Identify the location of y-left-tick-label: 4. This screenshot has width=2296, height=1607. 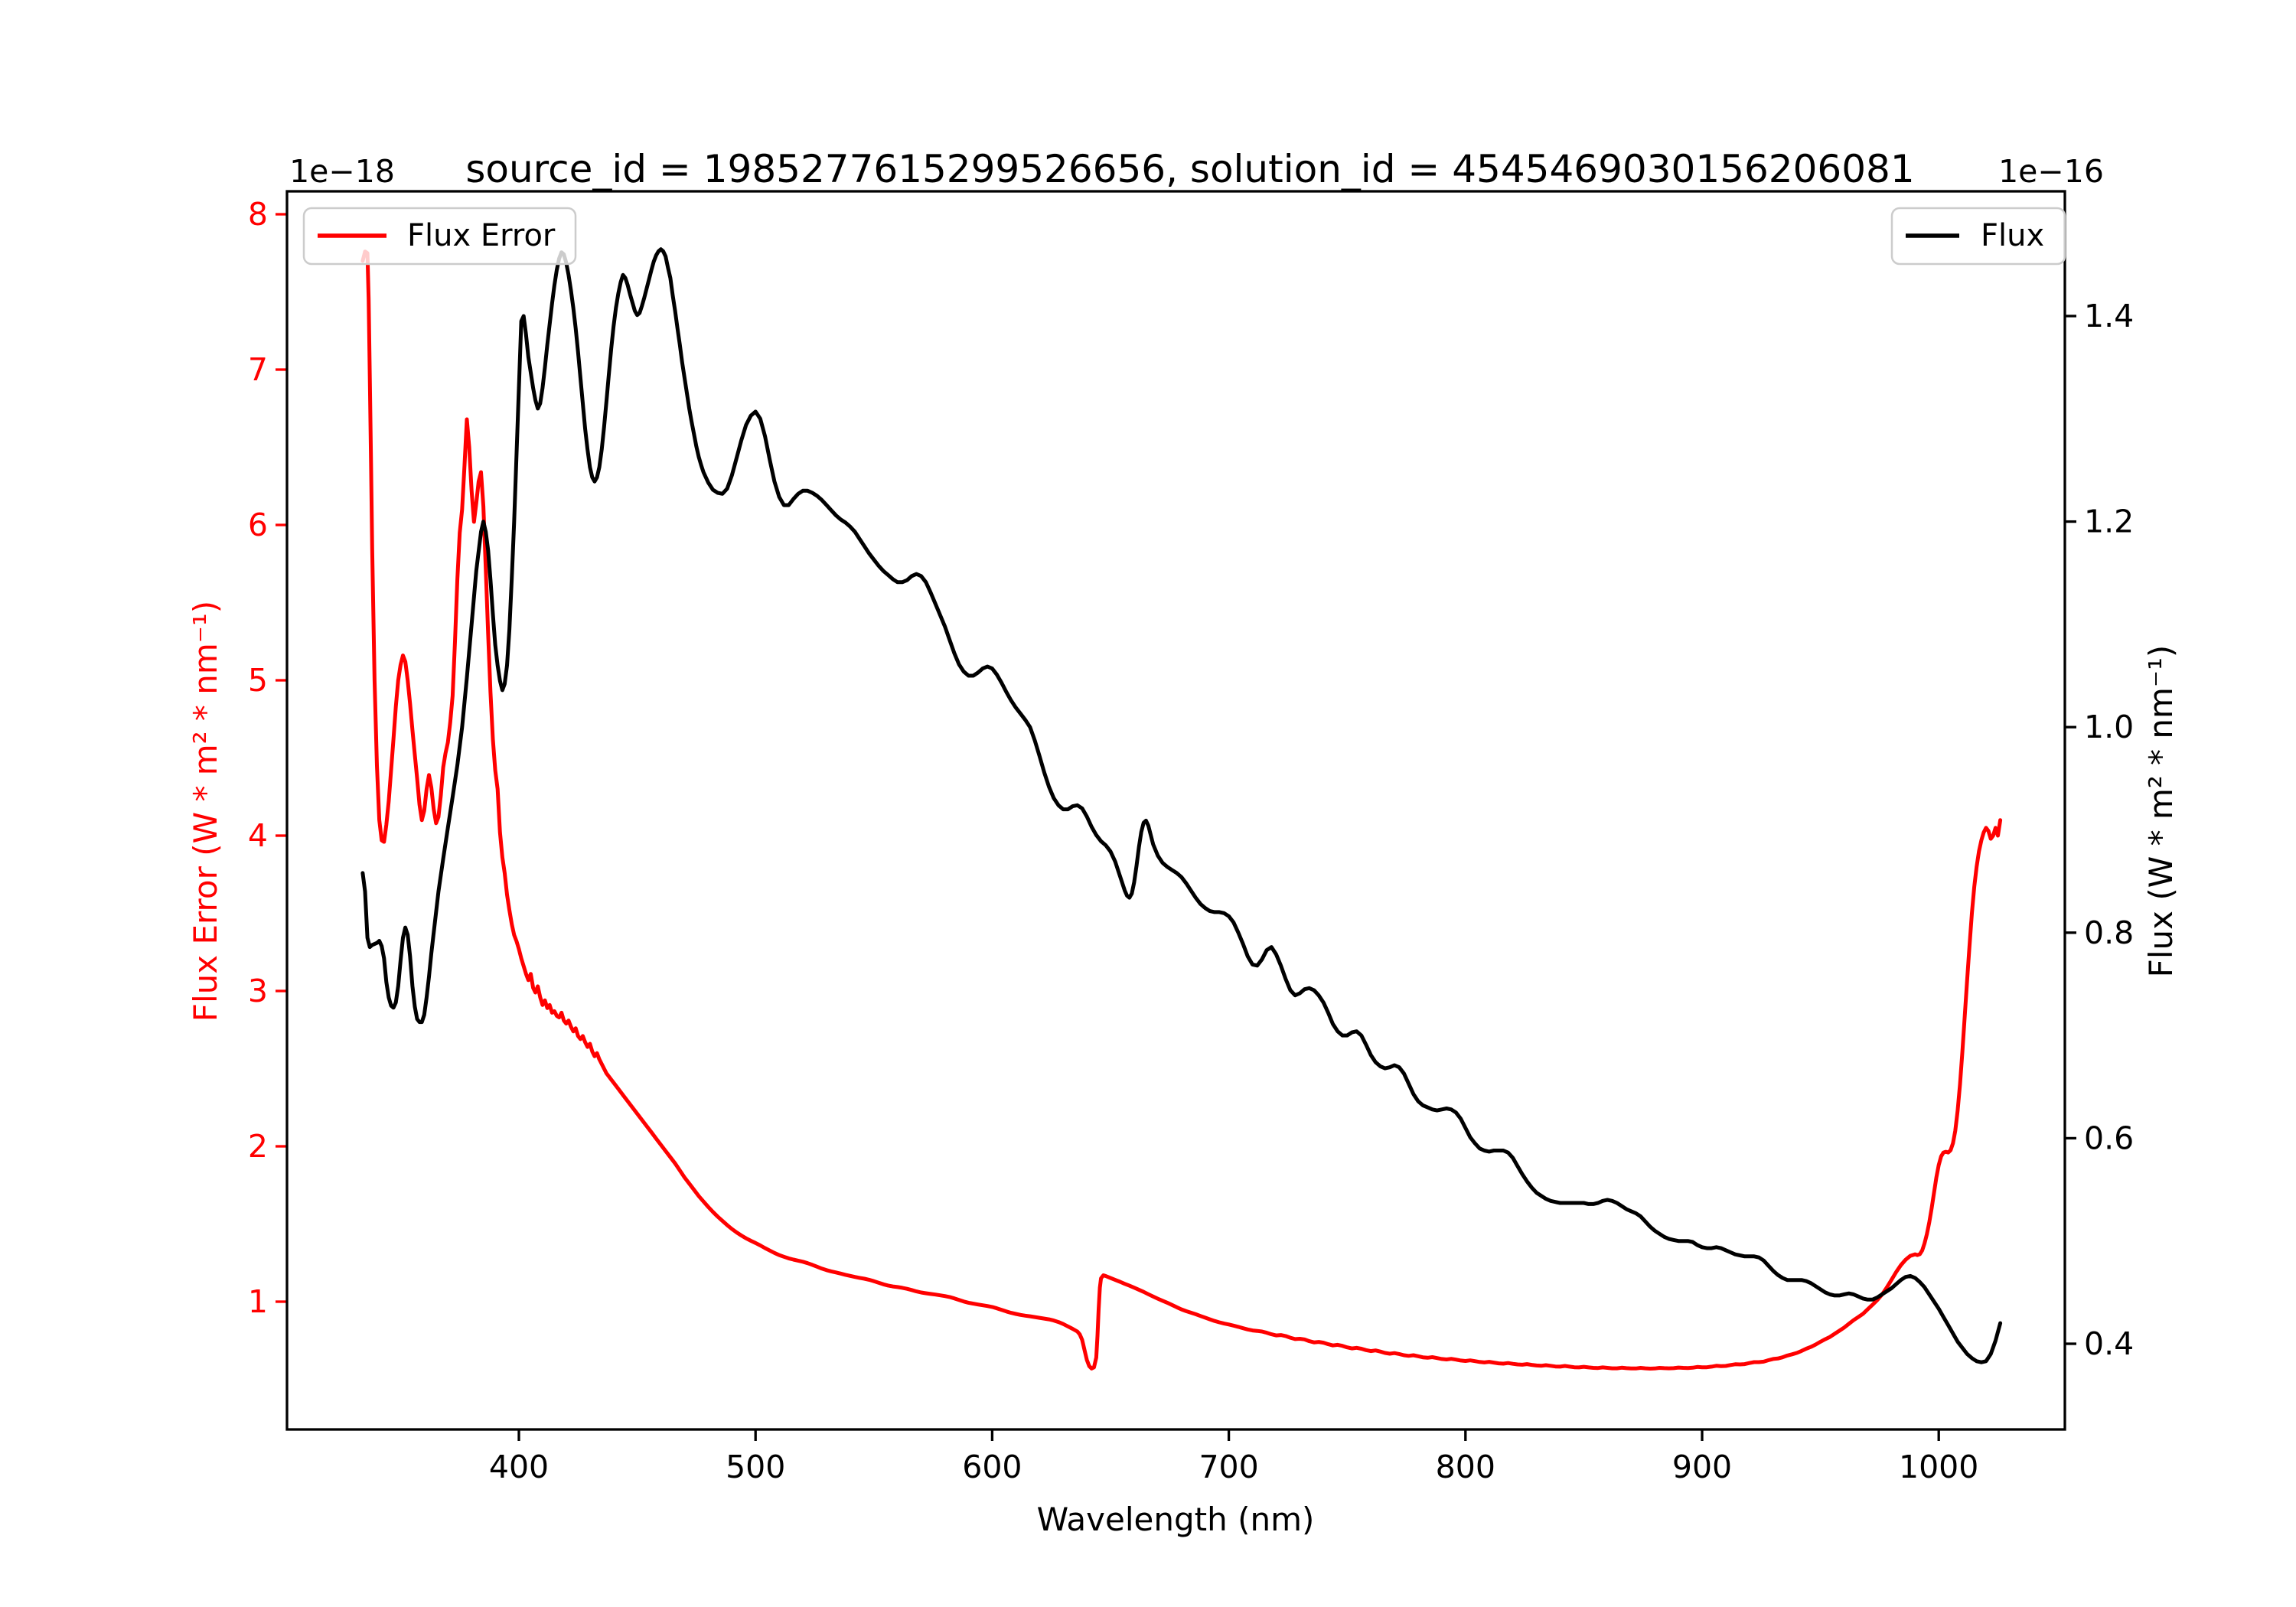
(258, 835).